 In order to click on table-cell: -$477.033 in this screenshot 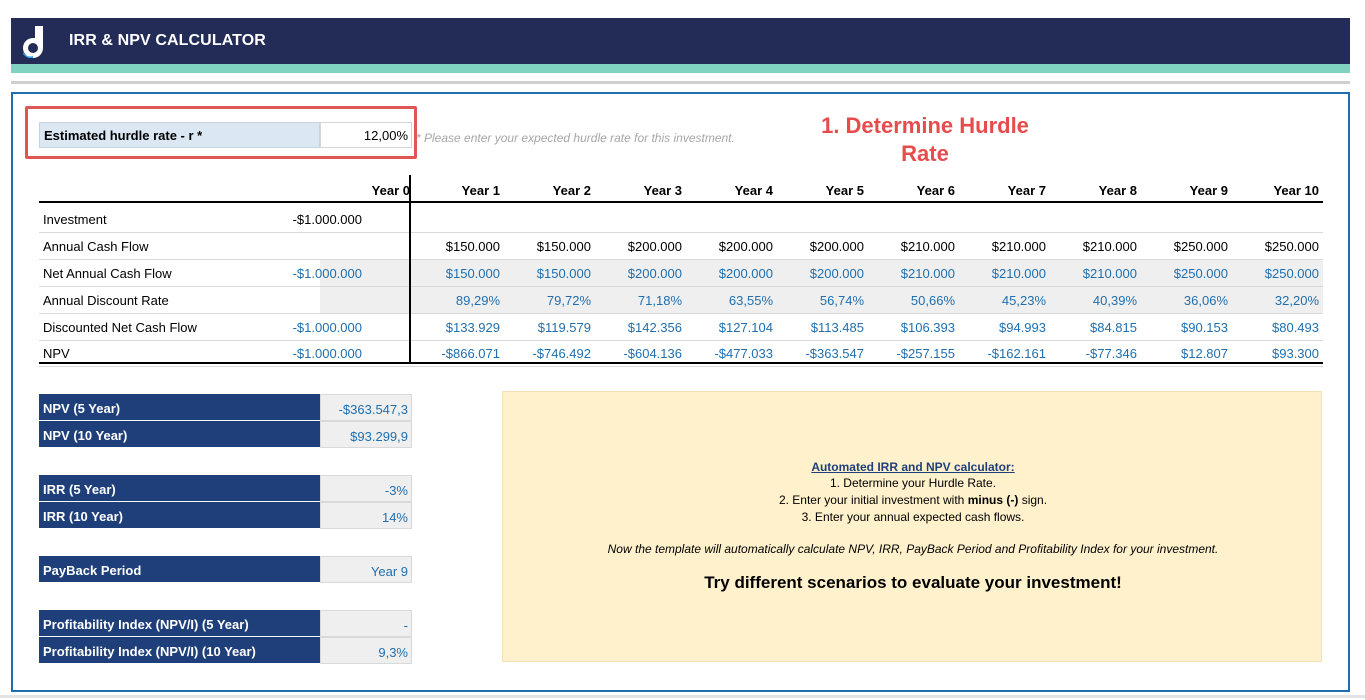, I will do `click(743, 353)`.